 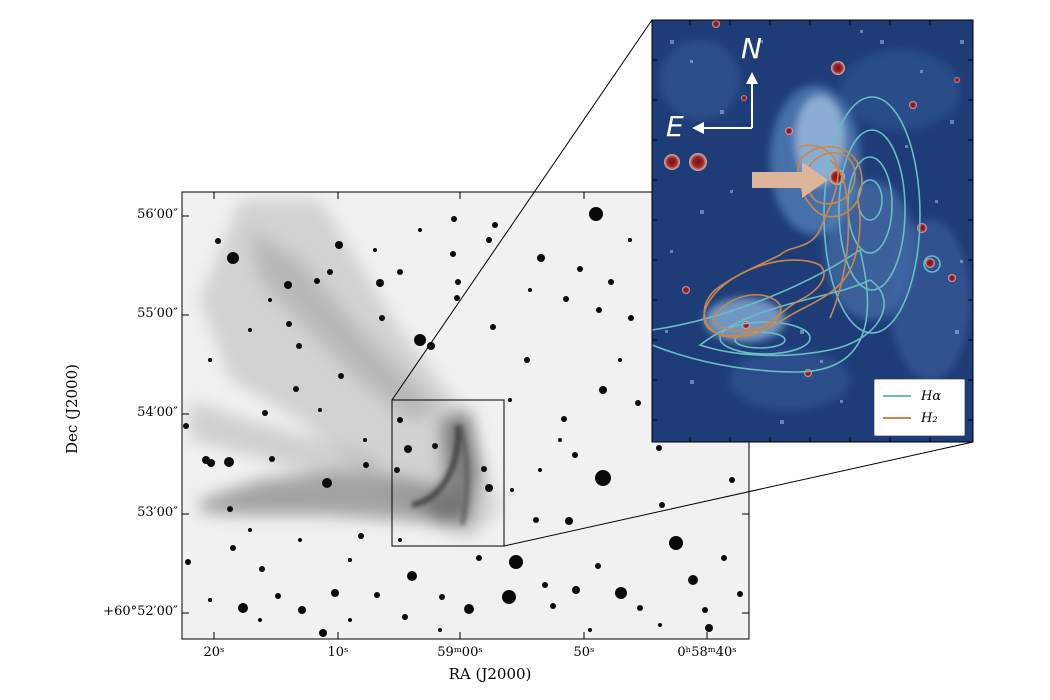 I want to click on x-tick-label: 59ᵐ00ˢ, so click(x=460, y=652).